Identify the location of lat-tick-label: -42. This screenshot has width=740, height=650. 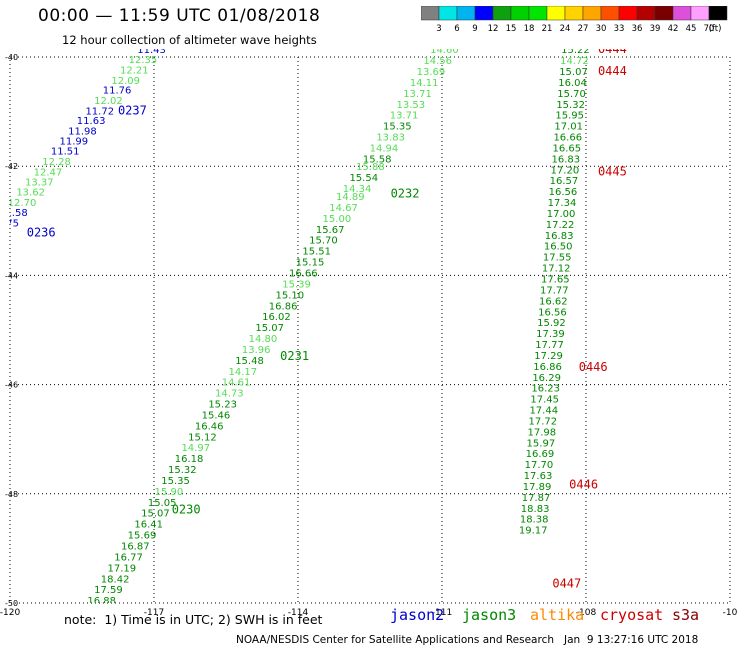
(11, 166).